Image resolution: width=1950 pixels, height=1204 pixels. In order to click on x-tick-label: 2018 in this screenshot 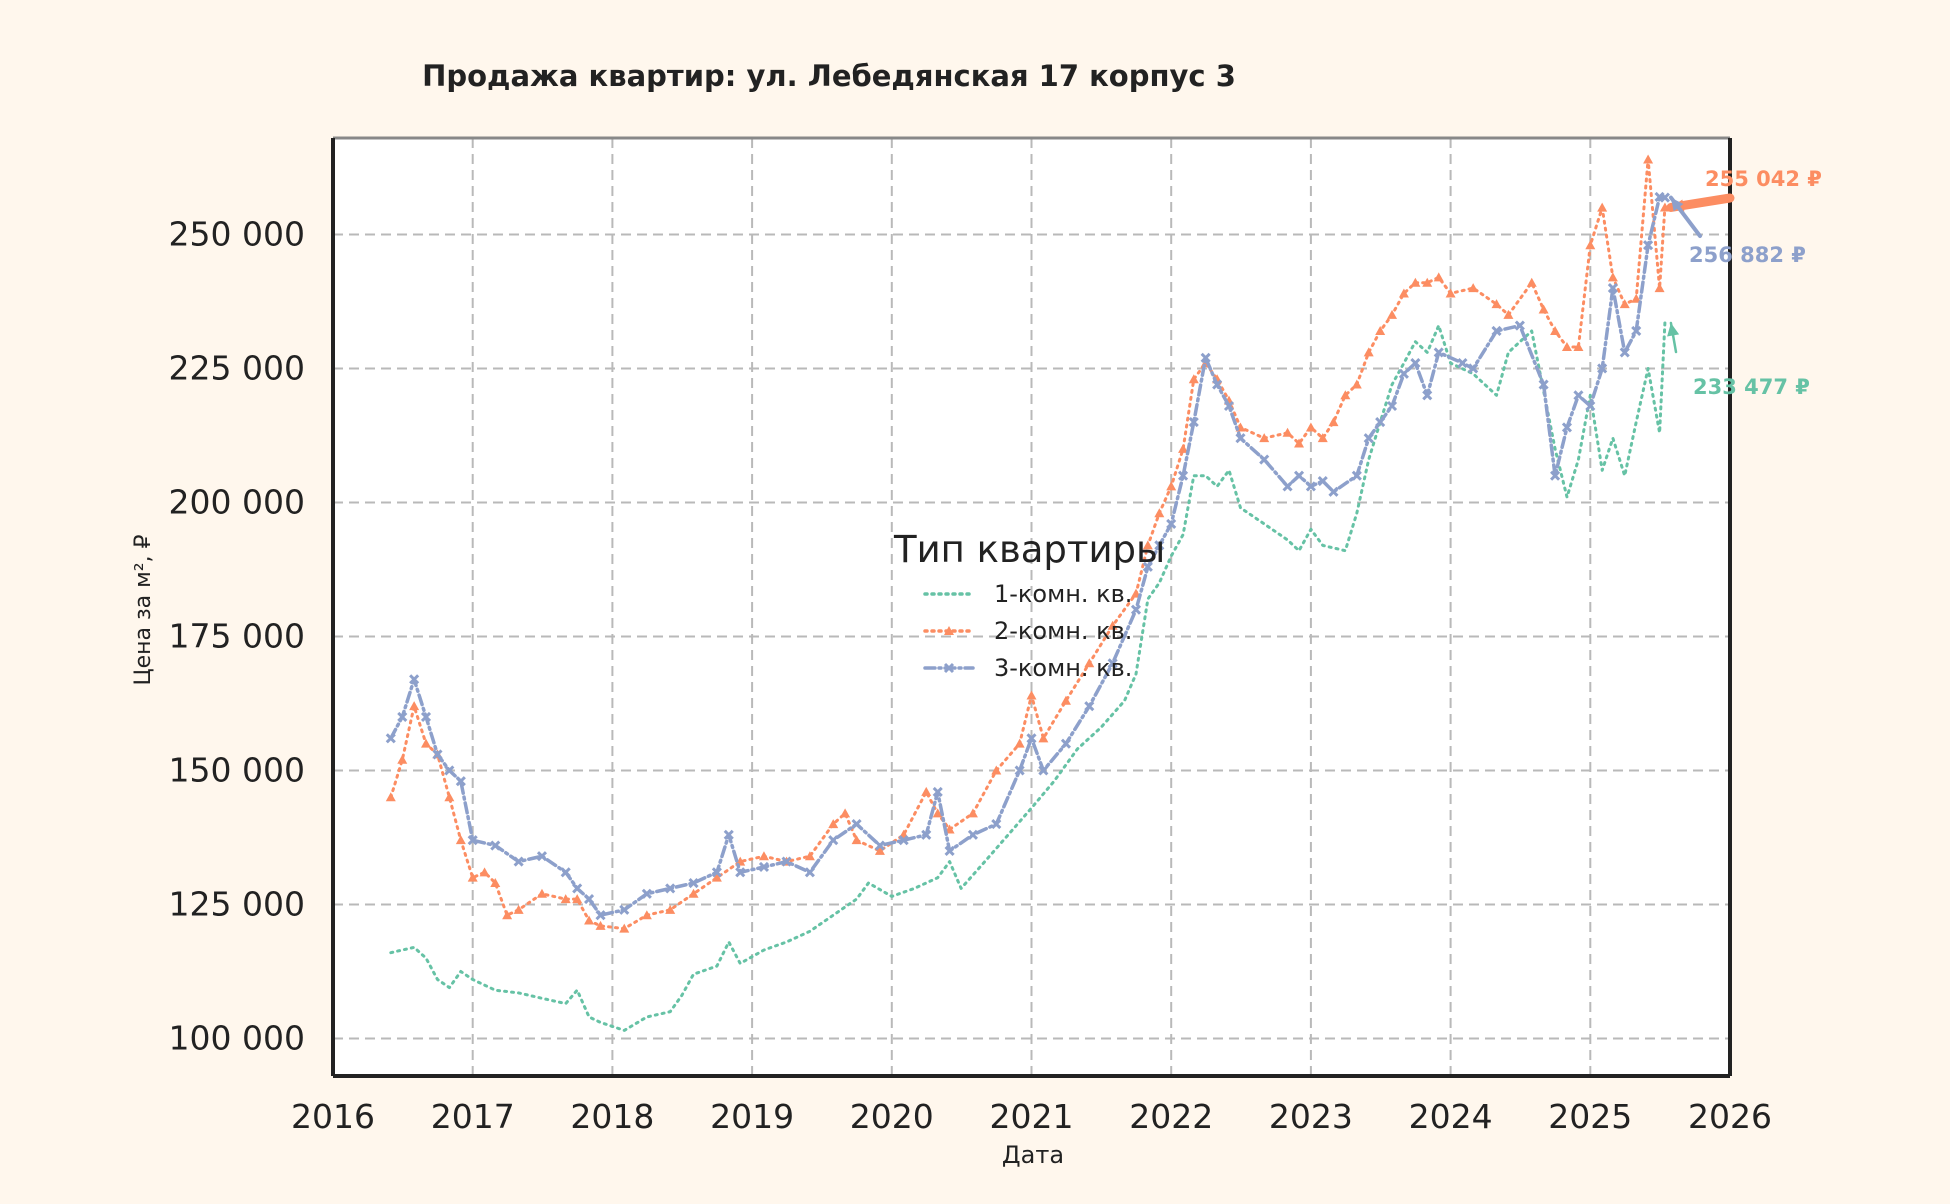, I will do `click(612, 1116)`.